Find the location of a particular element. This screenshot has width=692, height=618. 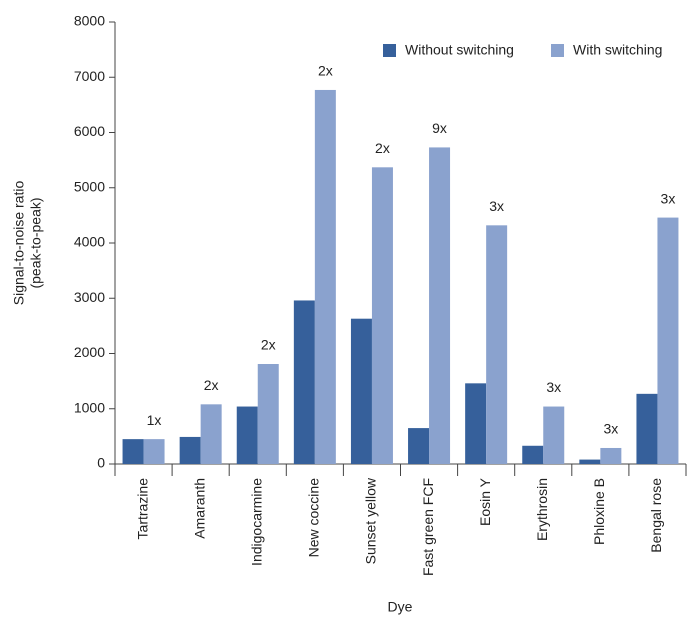

y-tick-label: 0 is located at coordinates (101, 463).